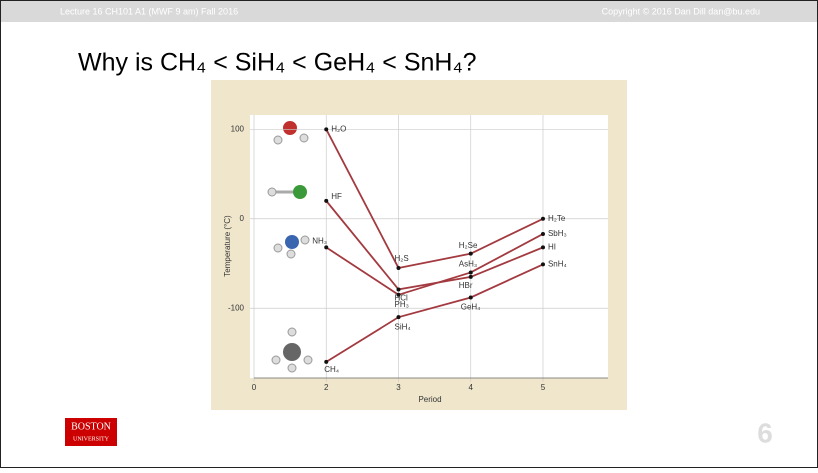 Image resolution: width=818 pixels, height=473 pixels. I want to click on y-tick-label: 0, so click(242, 218).